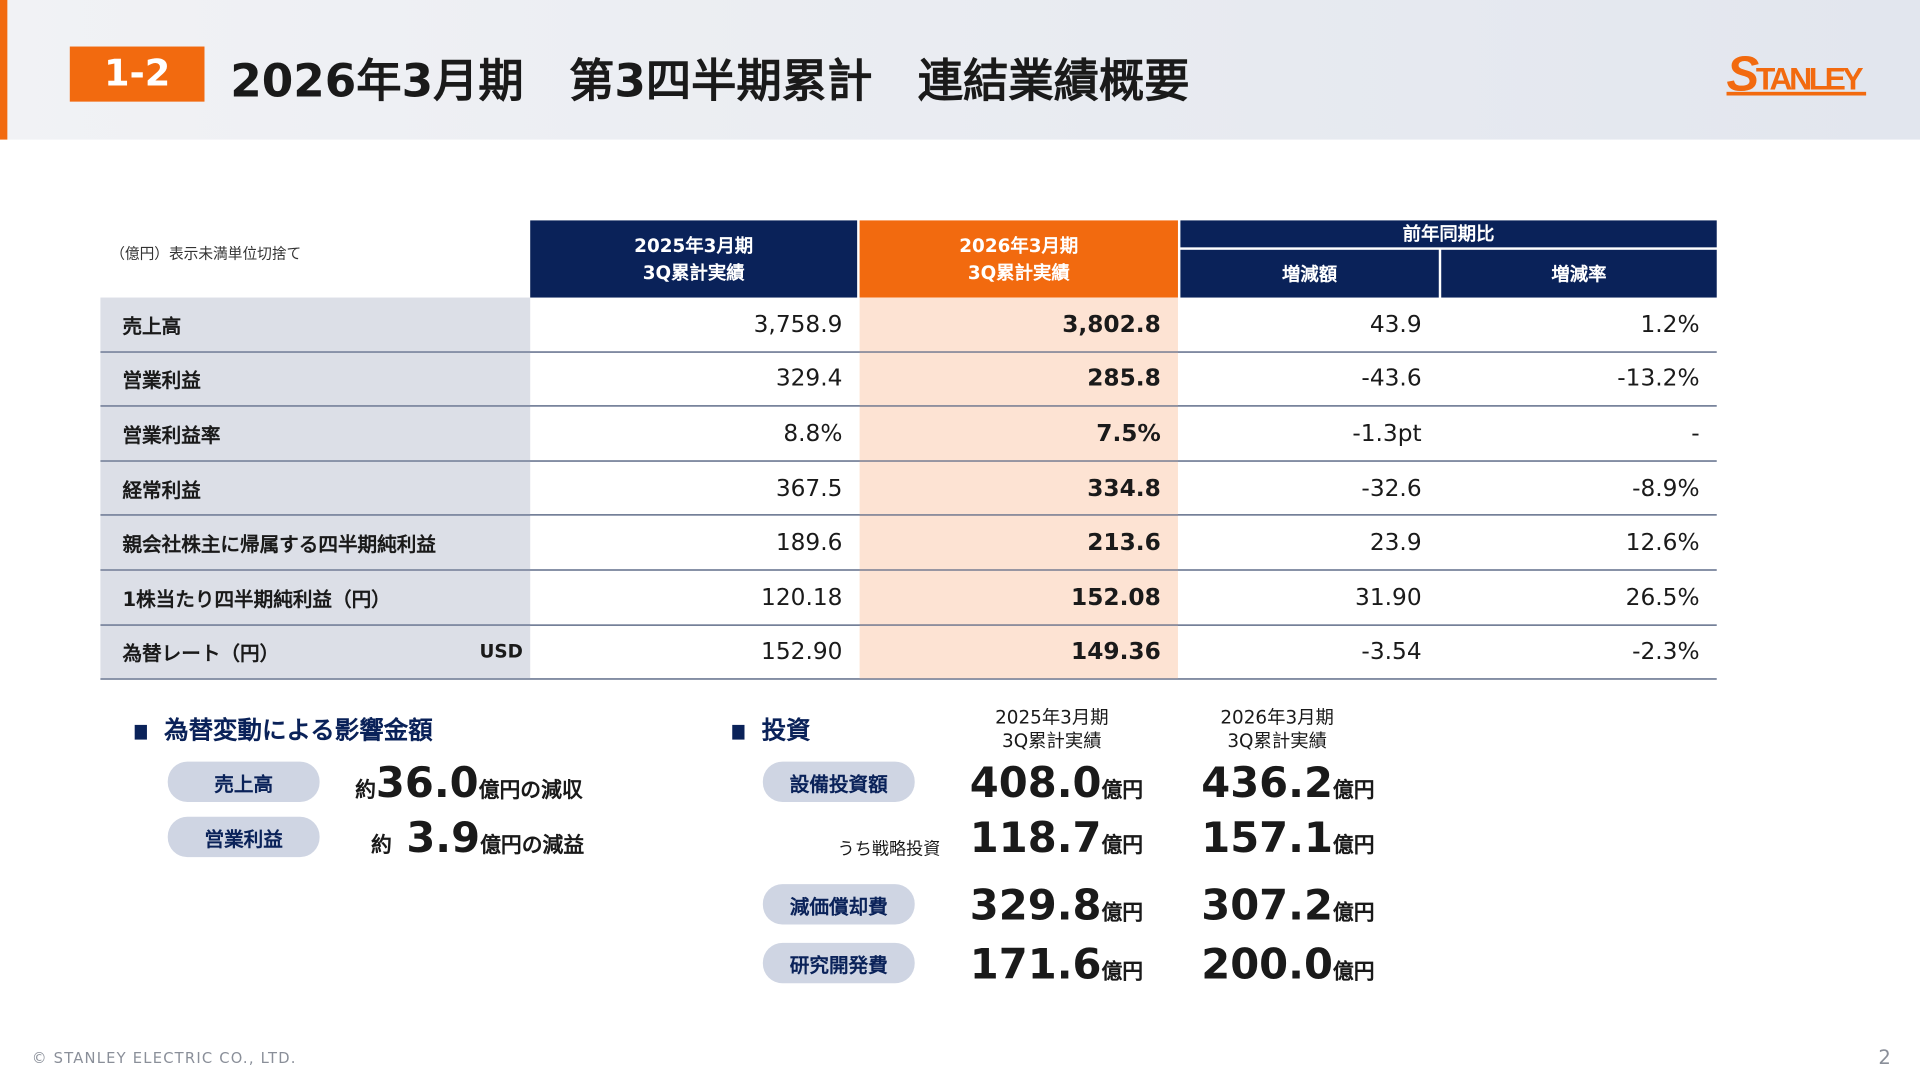  I want to click on table-row: 売上高 3,758.9 3,802.8 43.9 1.2%, so click(908, 325).